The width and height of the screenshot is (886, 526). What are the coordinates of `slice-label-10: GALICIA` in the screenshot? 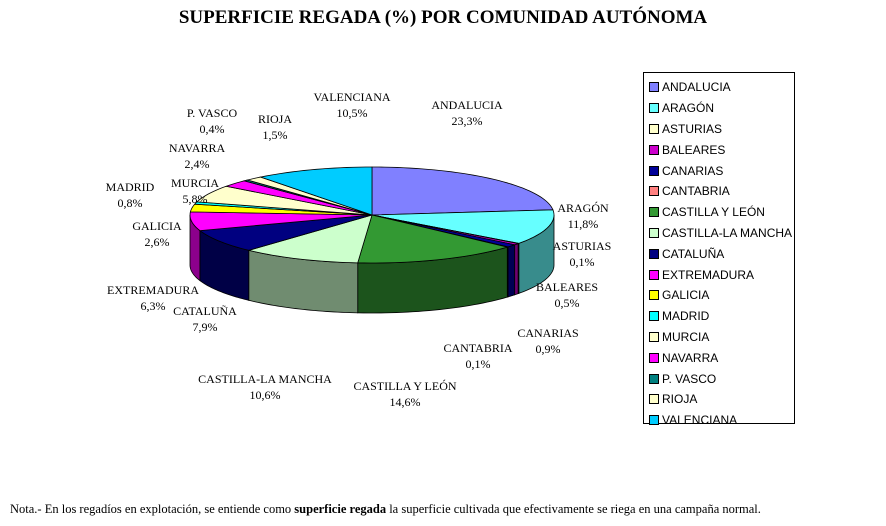 It's located at (157, 226).